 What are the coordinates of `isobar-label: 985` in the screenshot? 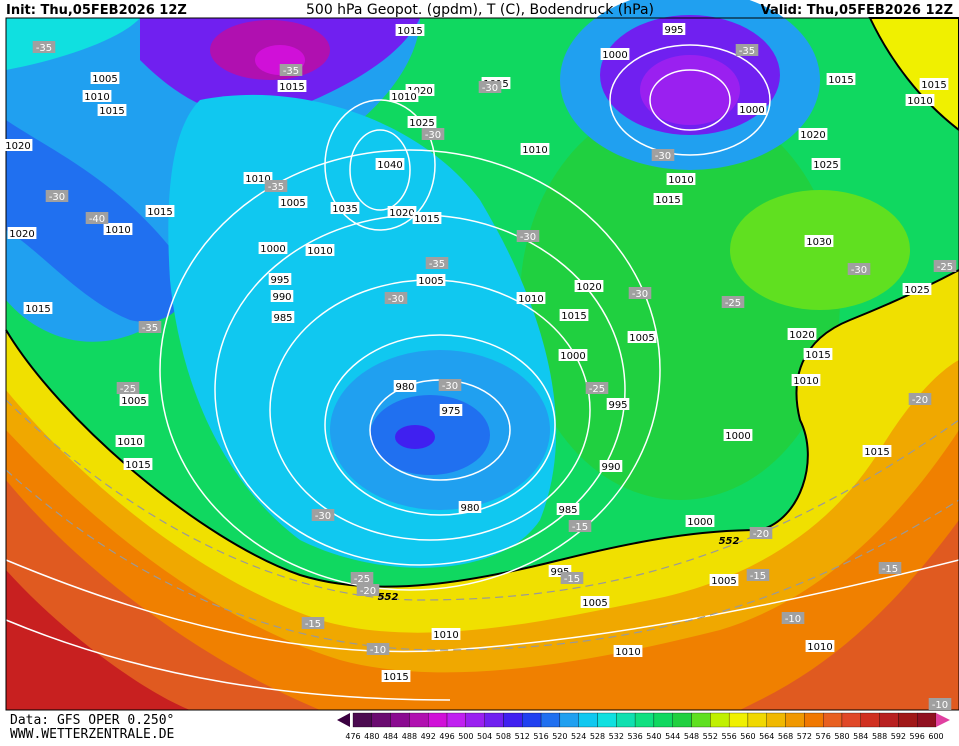 It's located at (283, 317).